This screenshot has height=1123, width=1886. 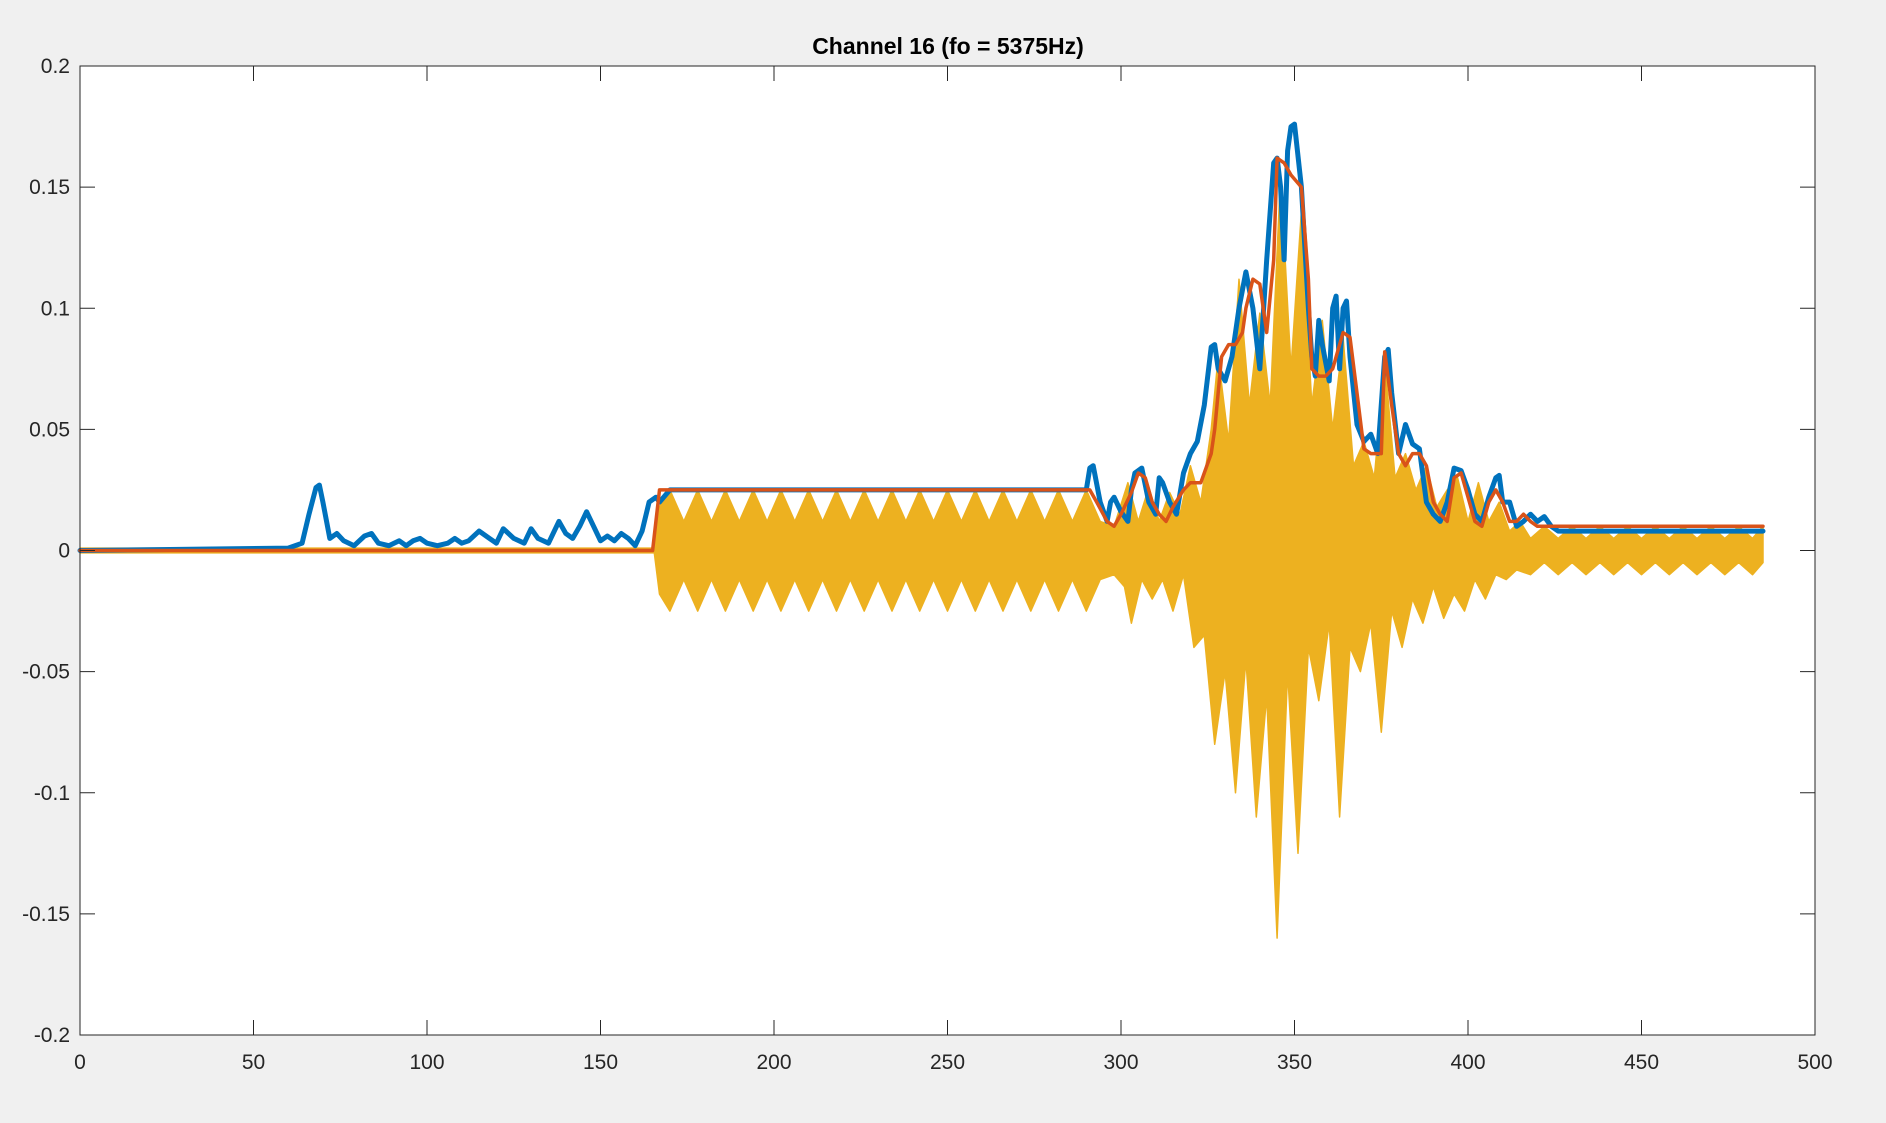 I want to click on x-tick-label: 150, so click(x=600, y=1062).